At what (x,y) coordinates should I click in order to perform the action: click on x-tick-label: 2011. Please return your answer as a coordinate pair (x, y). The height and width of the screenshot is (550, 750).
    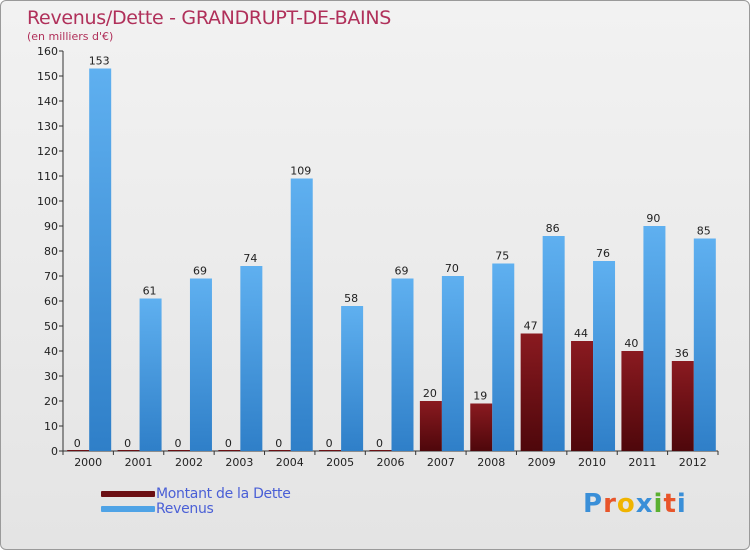
    Looking at the image, I should click on (642, 462).